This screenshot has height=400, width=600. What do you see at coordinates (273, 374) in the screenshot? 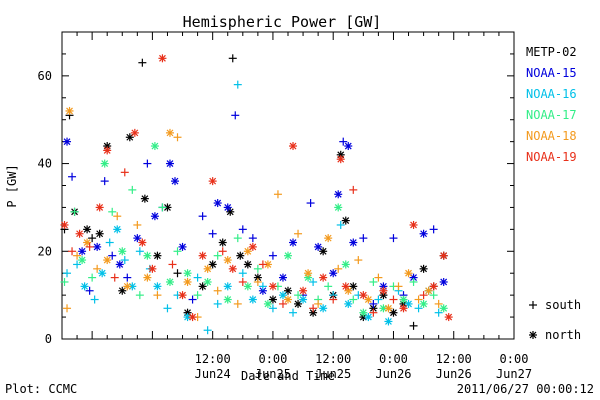
I see `x-tick-date-label: Jun25` at bounding box center [273, 374].